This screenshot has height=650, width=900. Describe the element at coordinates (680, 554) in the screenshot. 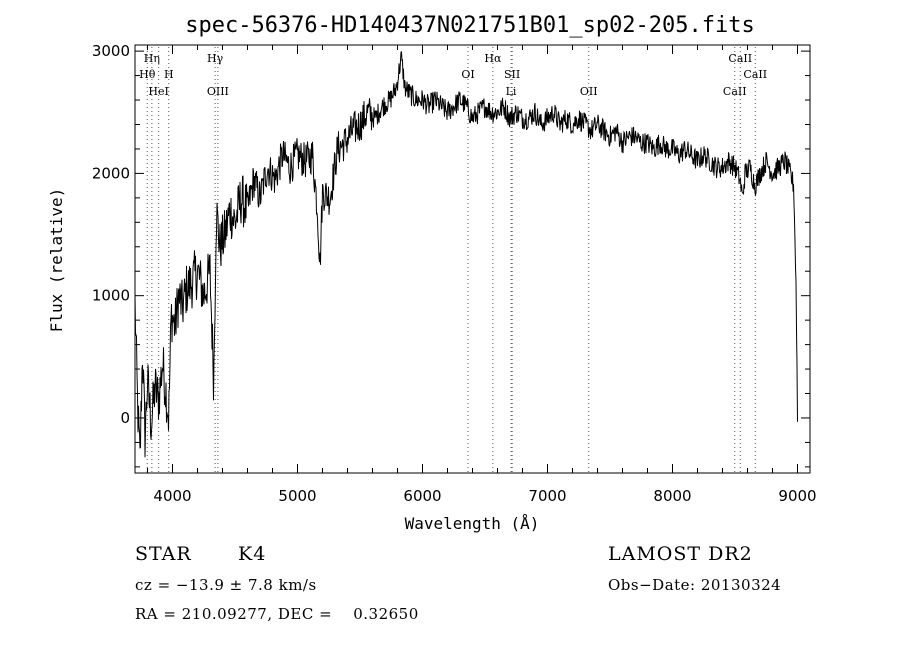

I see `survey-name: LAMOST DR2` at that location.